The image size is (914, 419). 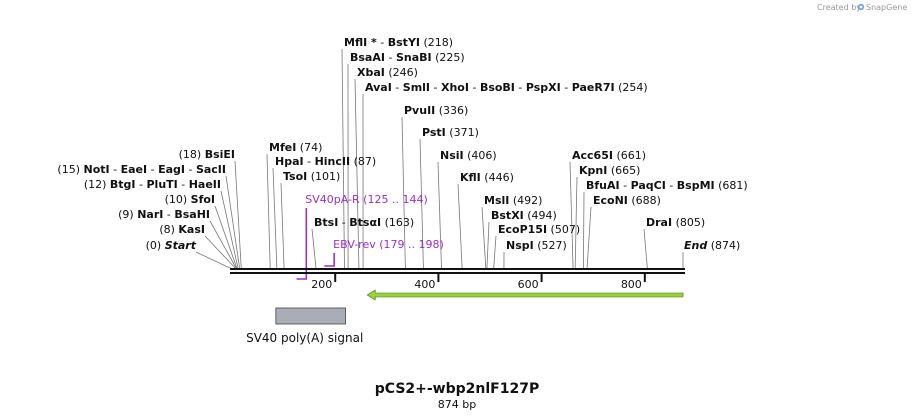 I want to click on site-label: EcoNI (688), so click(x=627, y=200).